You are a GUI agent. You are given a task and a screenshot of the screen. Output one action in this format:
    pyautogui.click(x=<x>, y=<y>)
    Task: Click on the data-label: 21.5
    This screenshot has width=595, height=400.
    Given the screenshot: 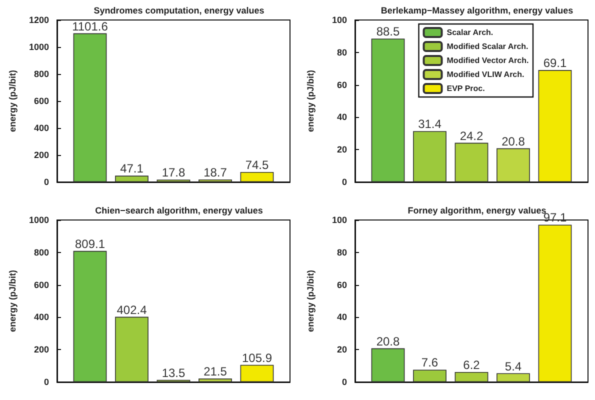 What is the action you would take?
    pyautogui.click(x=216, y=371)
    